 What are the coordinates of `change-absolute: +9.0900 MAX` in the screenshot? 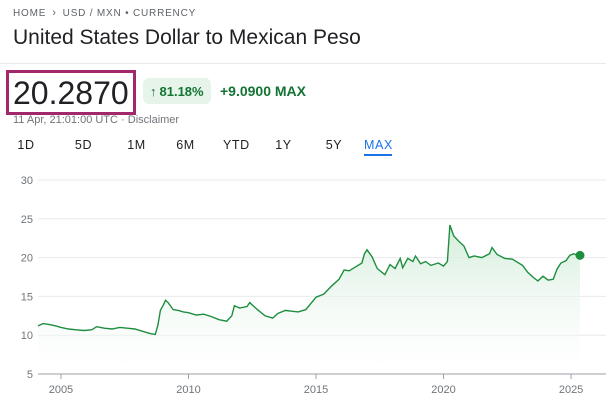 It's located at (263, 91).